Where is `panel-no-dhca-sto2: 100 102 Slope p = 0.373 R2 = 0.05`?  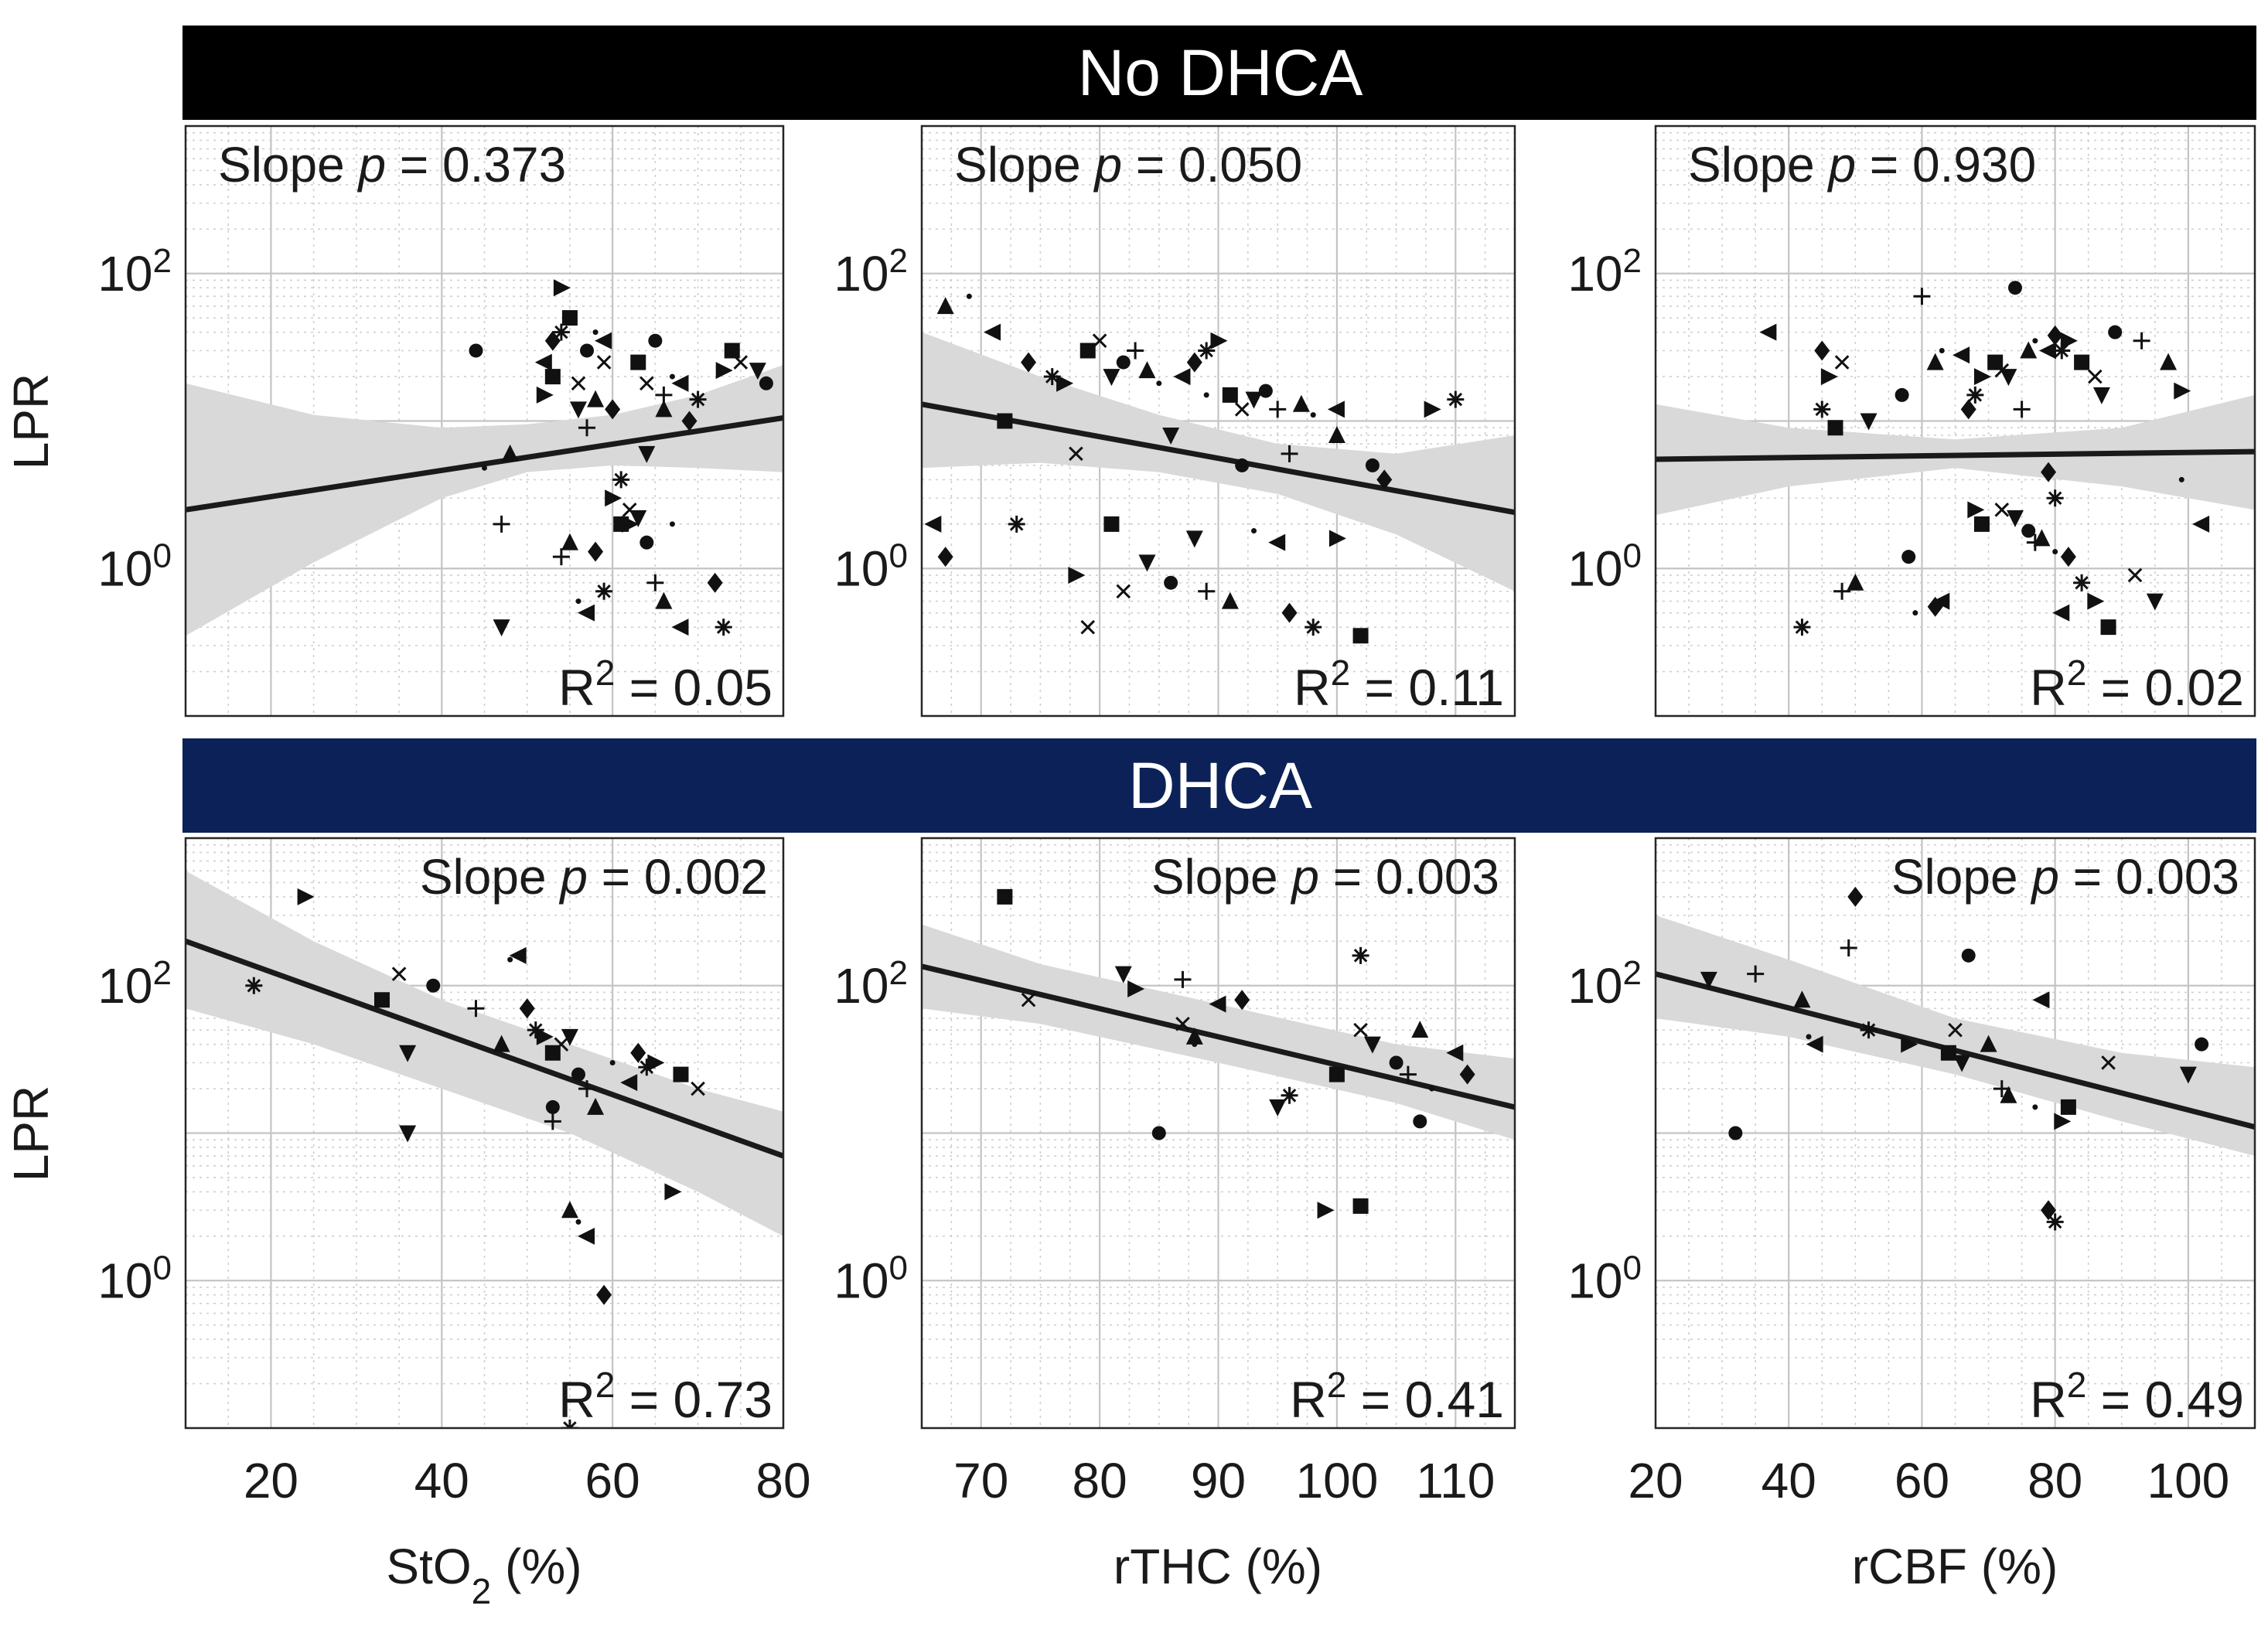
panel-no-dhca-sto2: 100 102 Slope p = 0.373 R2 = 0.05 is located at coordinates (441, 421).